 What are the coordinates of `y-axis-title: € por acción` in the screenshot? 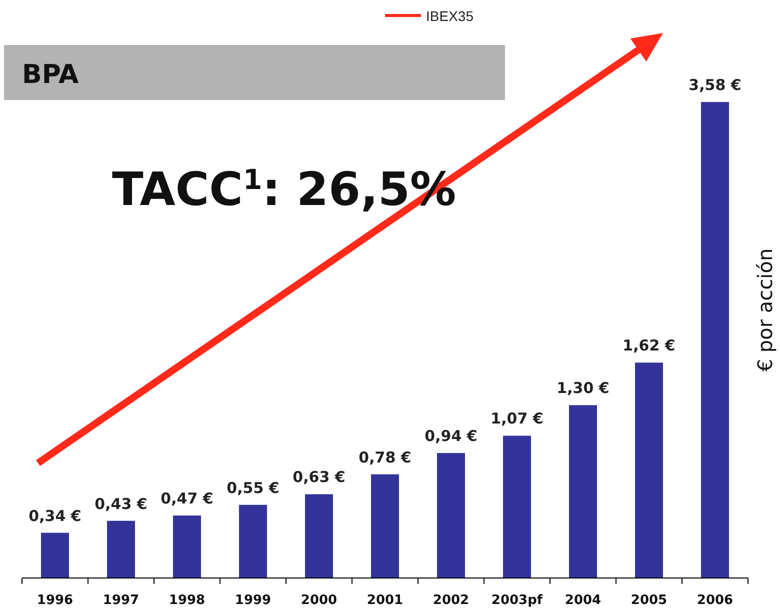 It's located at (765, 310).